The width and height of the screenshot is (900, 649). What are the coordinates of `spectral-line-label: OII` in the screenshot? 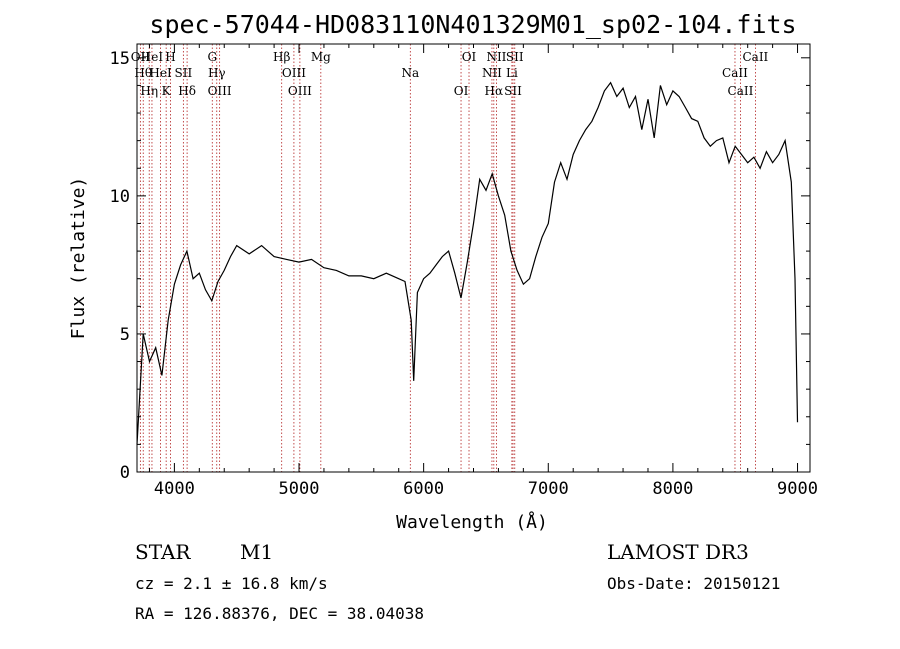 It's located at (141, 57).